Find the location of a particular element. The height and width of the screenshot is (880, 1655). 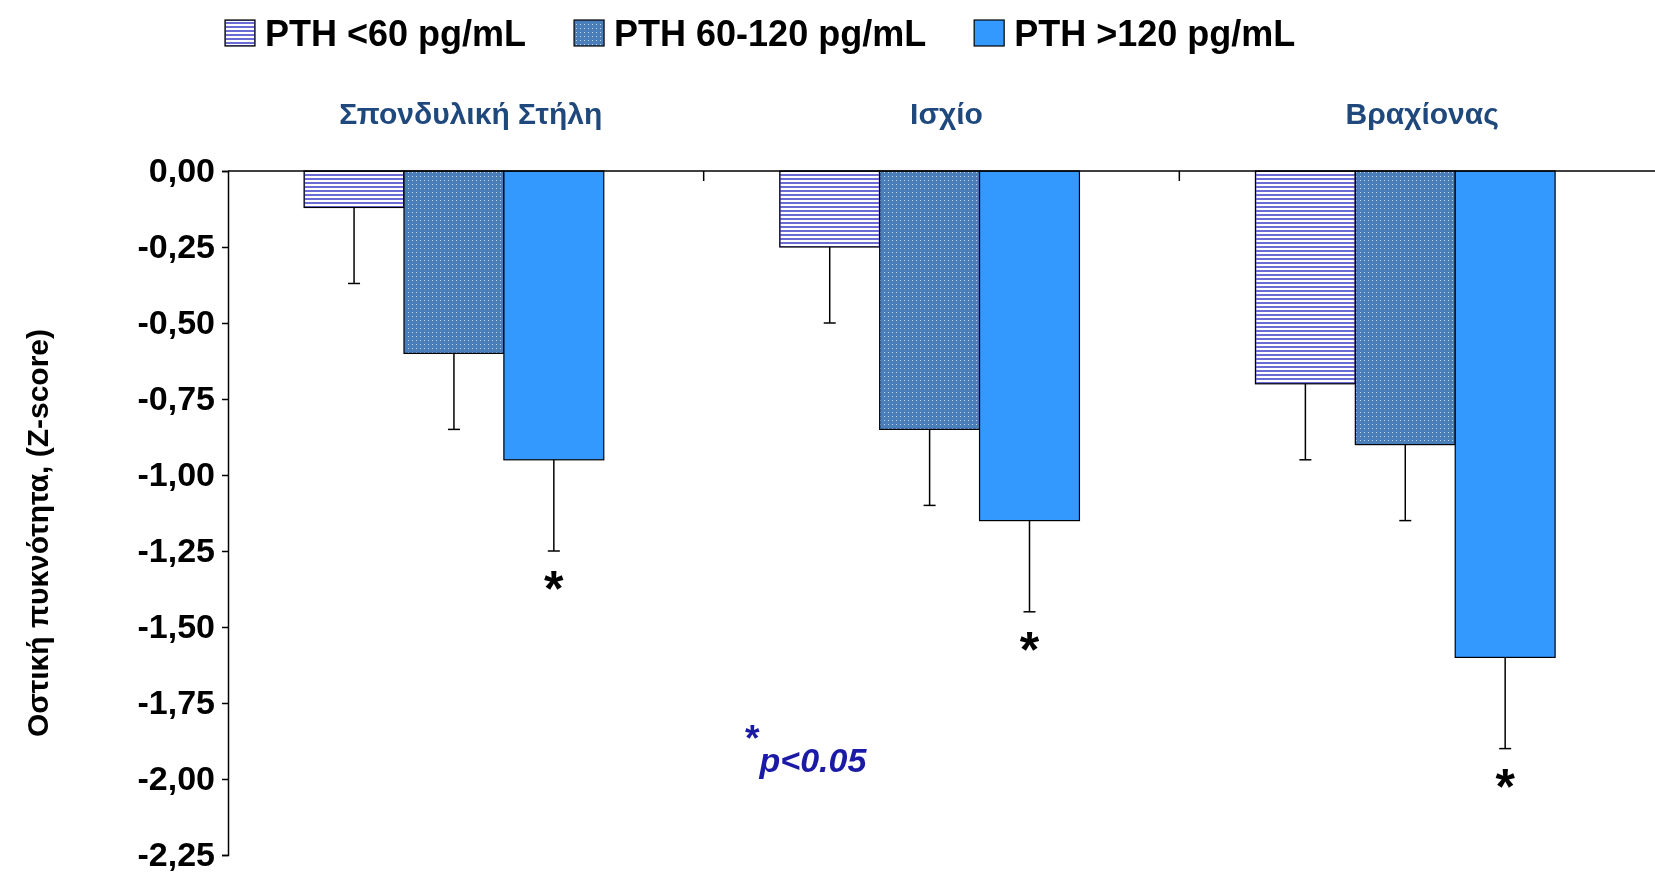

y-tick-label: -1,75 is located at coordinates (176, 702).